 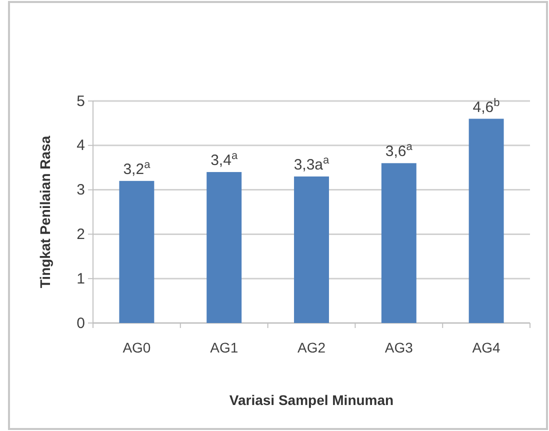 What do you see at coordinates (224, 348) in the screenshot?
I see `x-tick-label: AG1` at bounding box center [224, 348].